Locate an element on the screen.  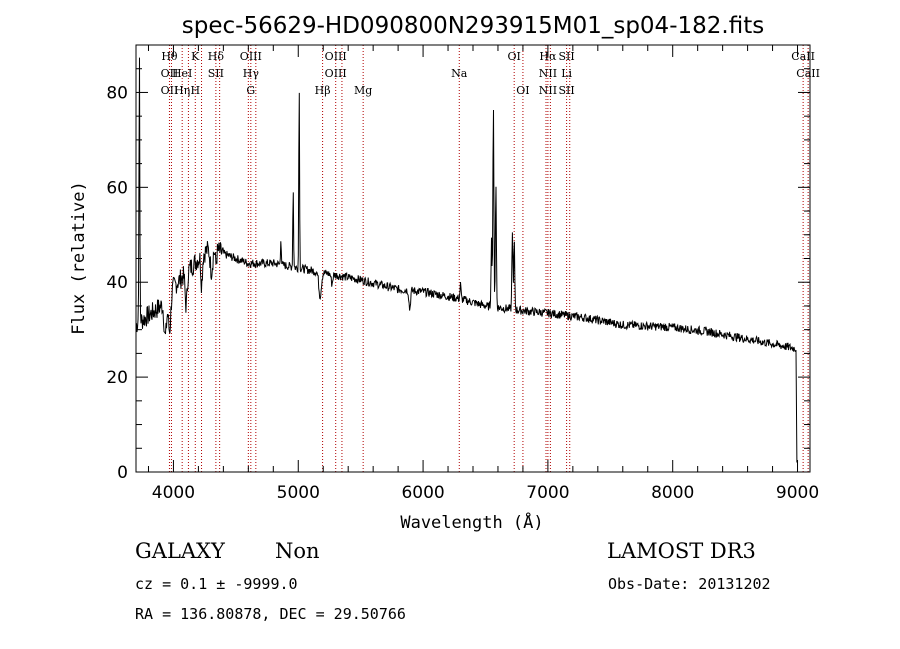
x-tick-label: 5000 is located at coordinates (298, 493).